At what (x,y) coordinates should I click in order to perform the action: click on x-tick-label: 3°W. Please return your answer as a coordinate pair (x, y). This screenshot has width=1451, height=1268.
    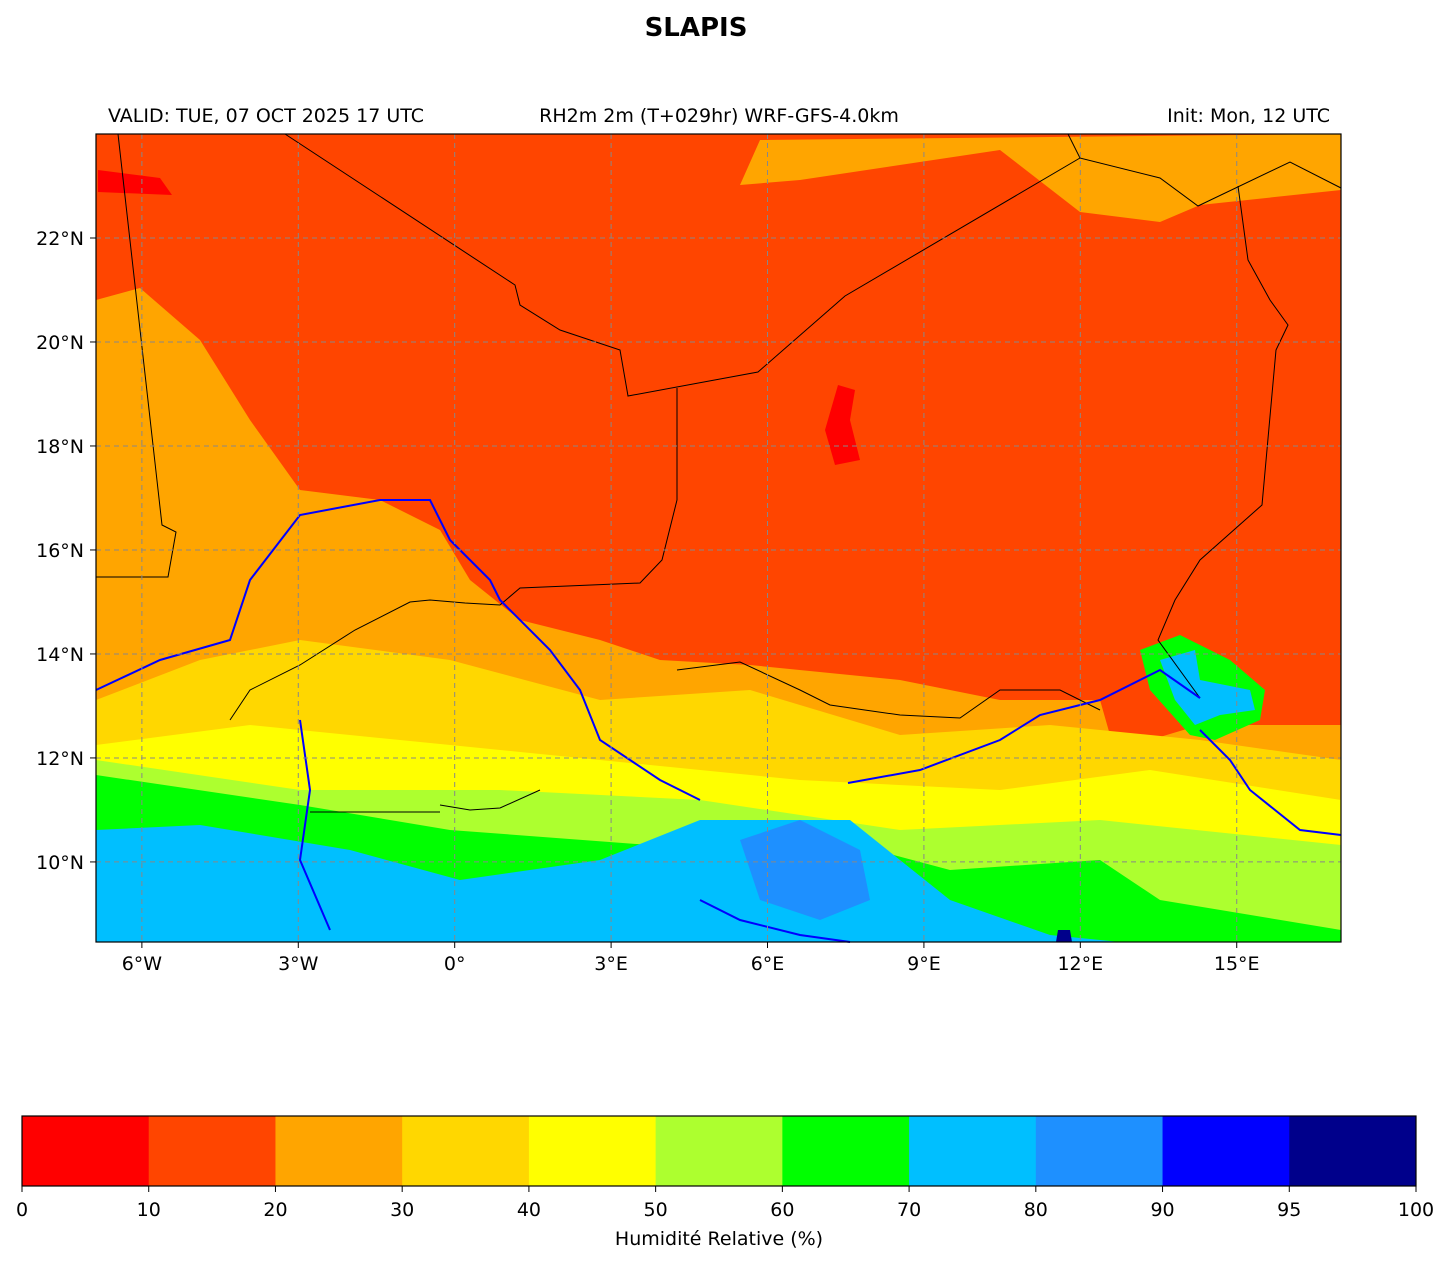
    Looking at the image, I should click on (298, 964).